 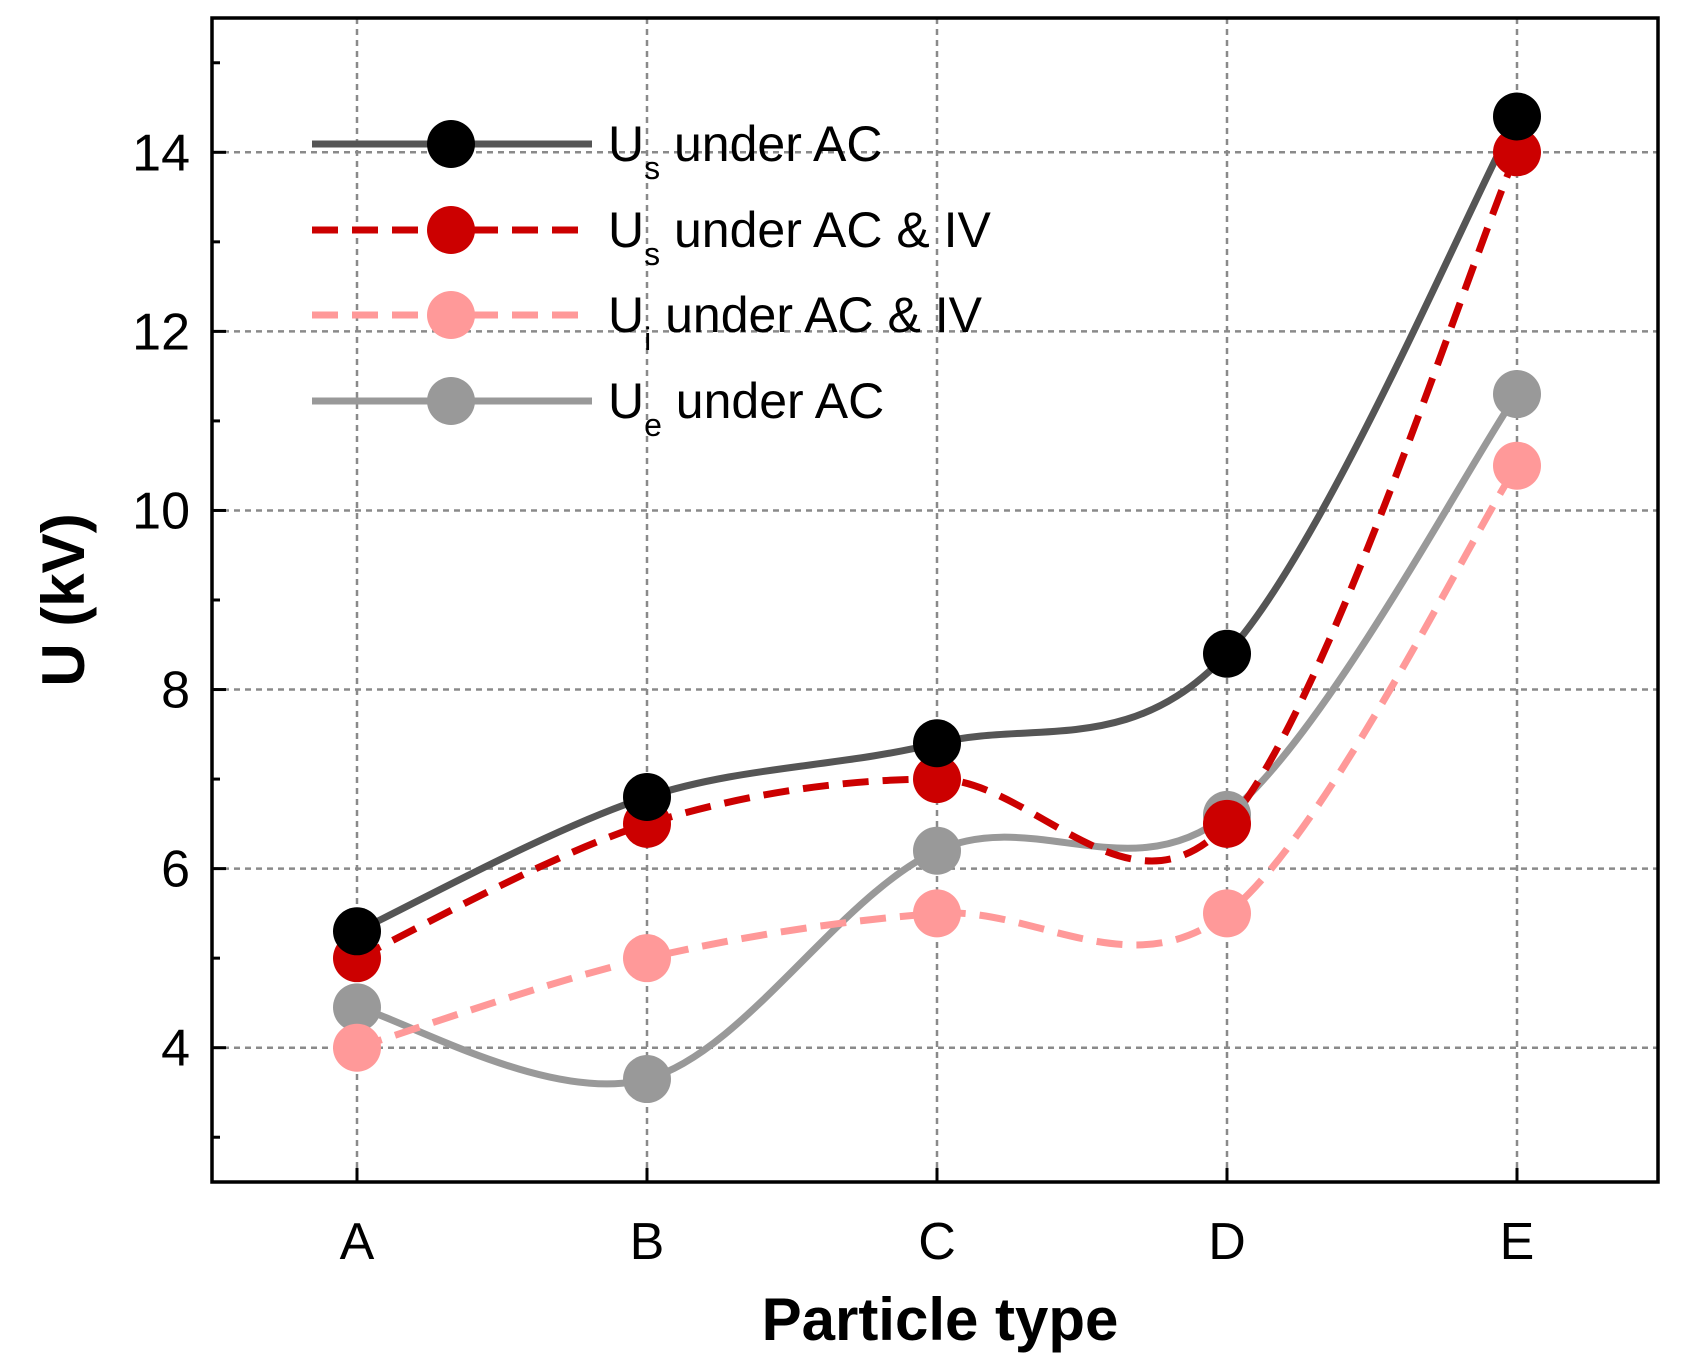 I want to click on x-tick-label: B, so click(x=647, y=1242).